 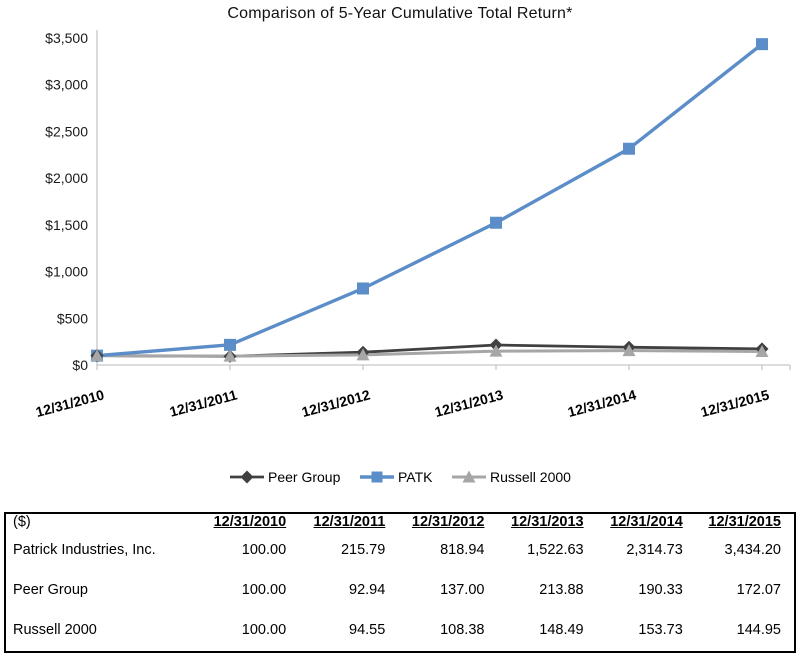 I want to click on value-cell: 148.49, so click(x=561, y=630).